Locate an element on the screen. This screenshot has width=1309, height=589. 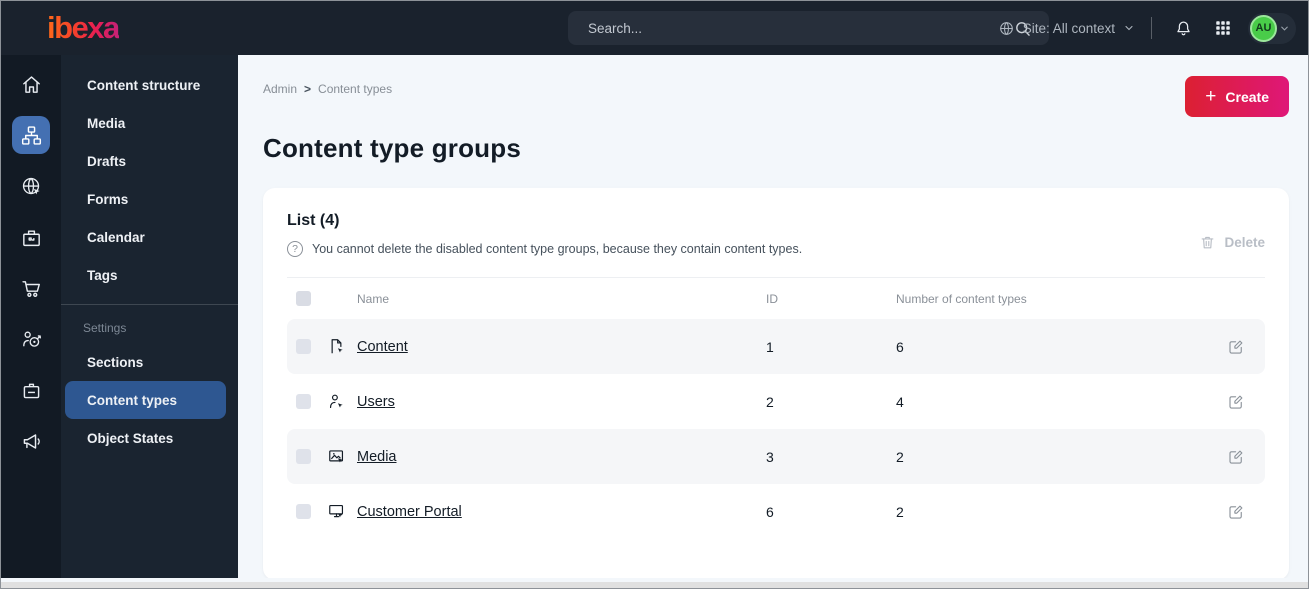
site-context-label: Site: All context is located at coordinates (1068, 28).